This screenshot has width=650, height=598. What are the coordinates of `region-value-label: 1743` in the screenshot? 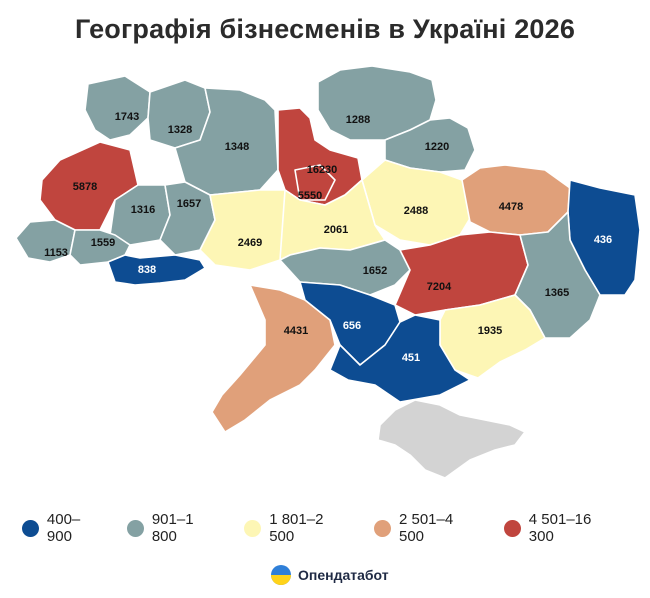 It's located at (127, 117).